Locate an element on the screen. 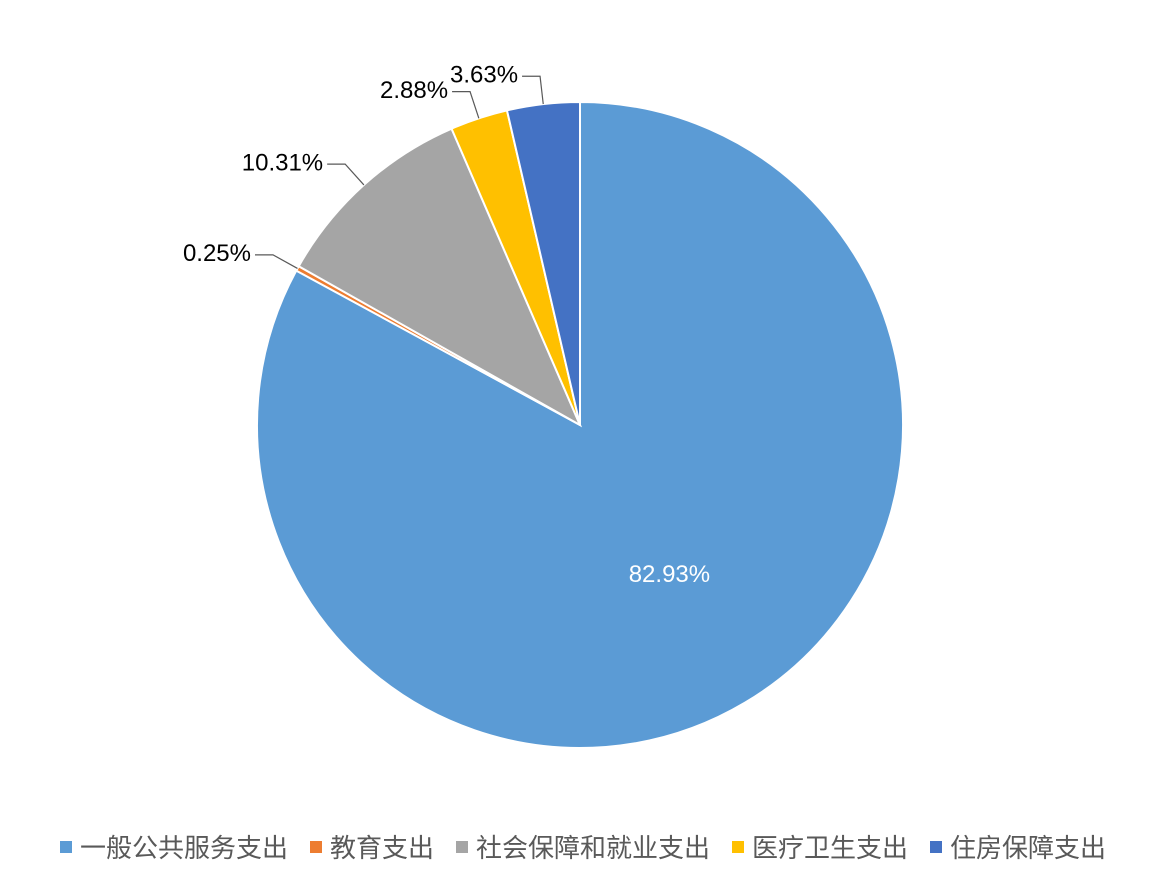  legend-item: 教育支出 is located at coordinates (371, 846).